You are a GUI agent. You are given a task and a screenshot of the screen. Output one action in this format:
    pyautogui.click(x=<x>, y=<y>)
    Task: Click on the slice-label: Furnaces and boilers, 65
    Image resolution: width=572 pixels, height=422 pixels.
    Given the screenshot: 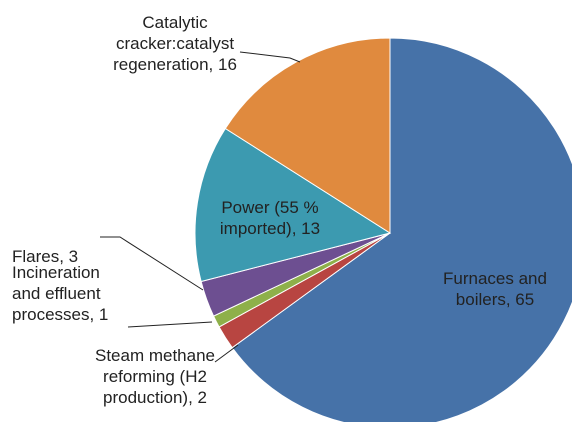 What is the action you would take?
    pyautogui.click(x=495, y=289)
    